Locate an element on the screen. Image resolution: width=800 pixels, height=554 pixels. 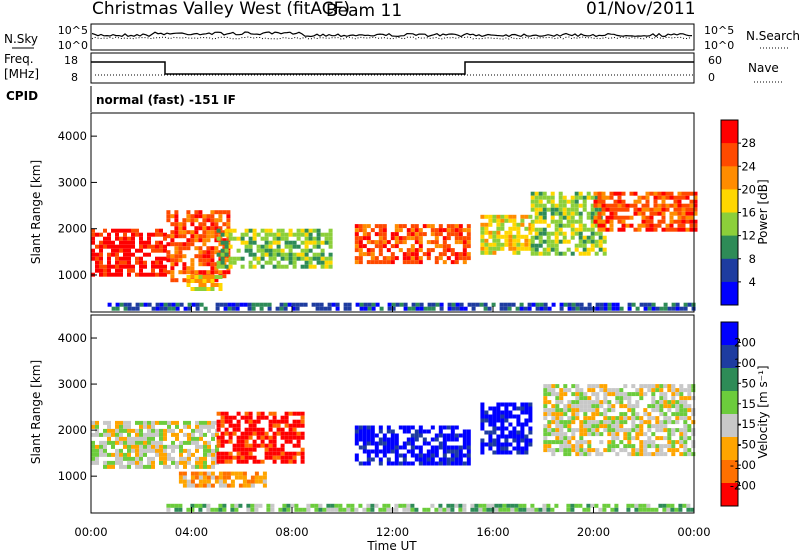
noise-right-tick-top: 10^5 is located at coordinates (719, 30).